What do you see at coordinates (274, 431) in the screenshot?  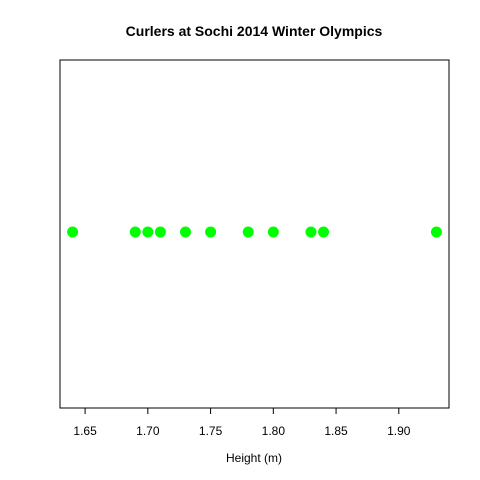 I see `x-tick-label: 1.80` at bounding box center [274, 431].